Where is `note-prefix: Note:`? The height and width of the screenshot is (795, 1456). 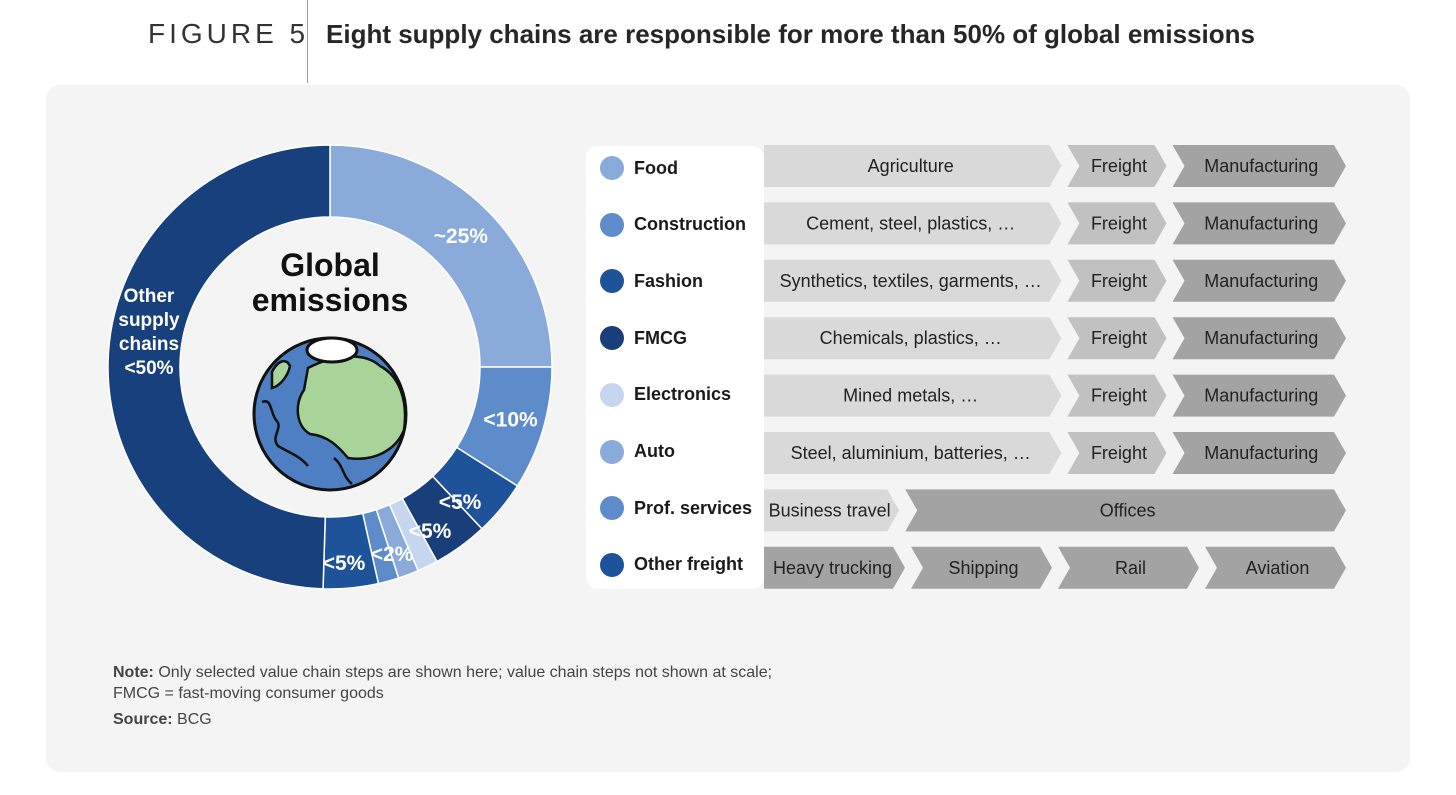 note-prefix: Note: is located at coordinates (133, 672).